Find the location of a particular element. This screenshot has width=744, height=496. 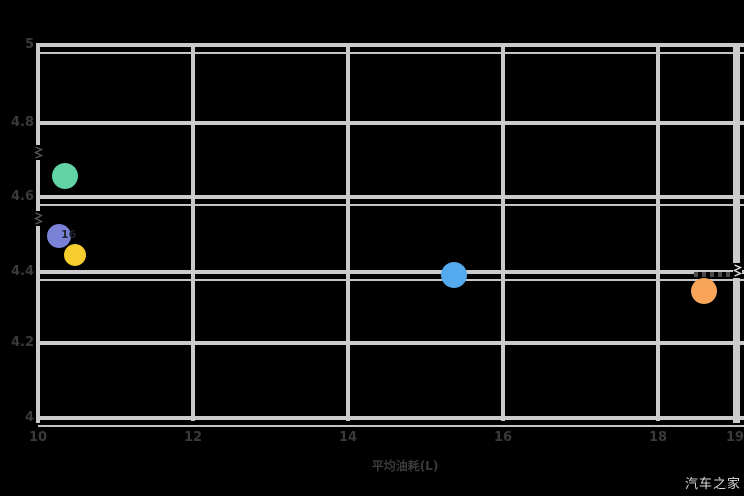

watermark-autohome: 汽车之家 is located at coordinates (712, 484).